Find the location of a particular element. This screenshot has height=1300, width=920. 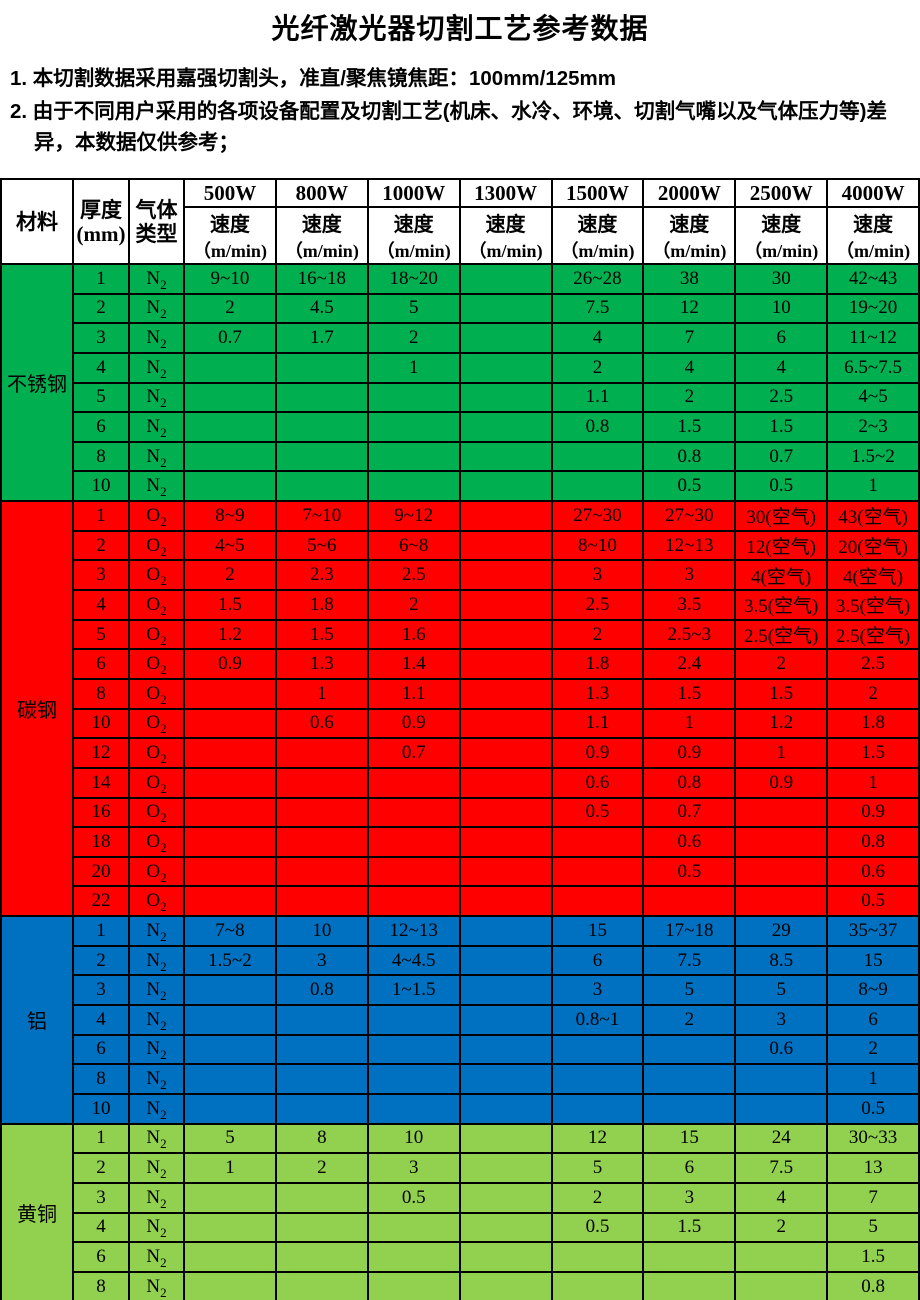

gas-header-line2: 类型 is located at coordinates (156, 233).